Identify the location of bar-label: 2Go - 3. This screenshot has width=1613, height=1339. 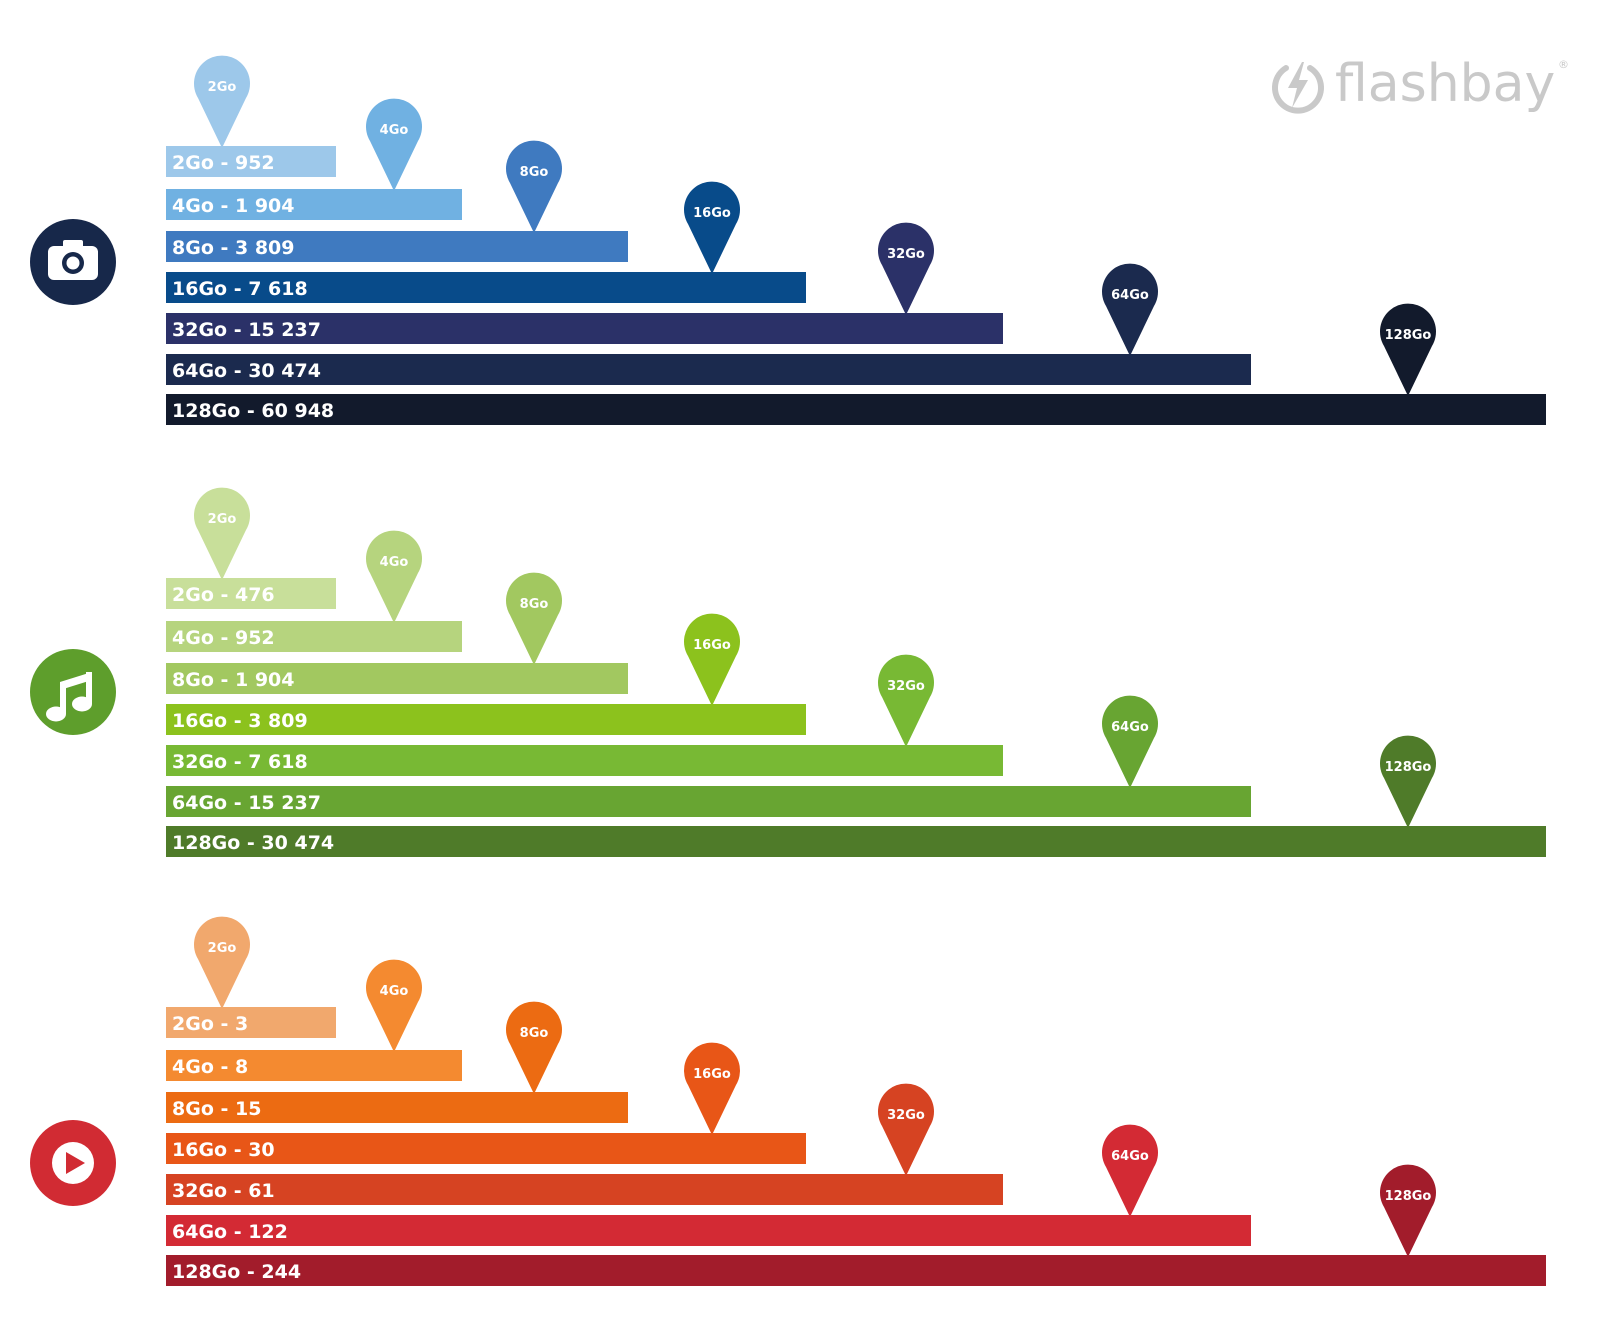
(210, 1024).